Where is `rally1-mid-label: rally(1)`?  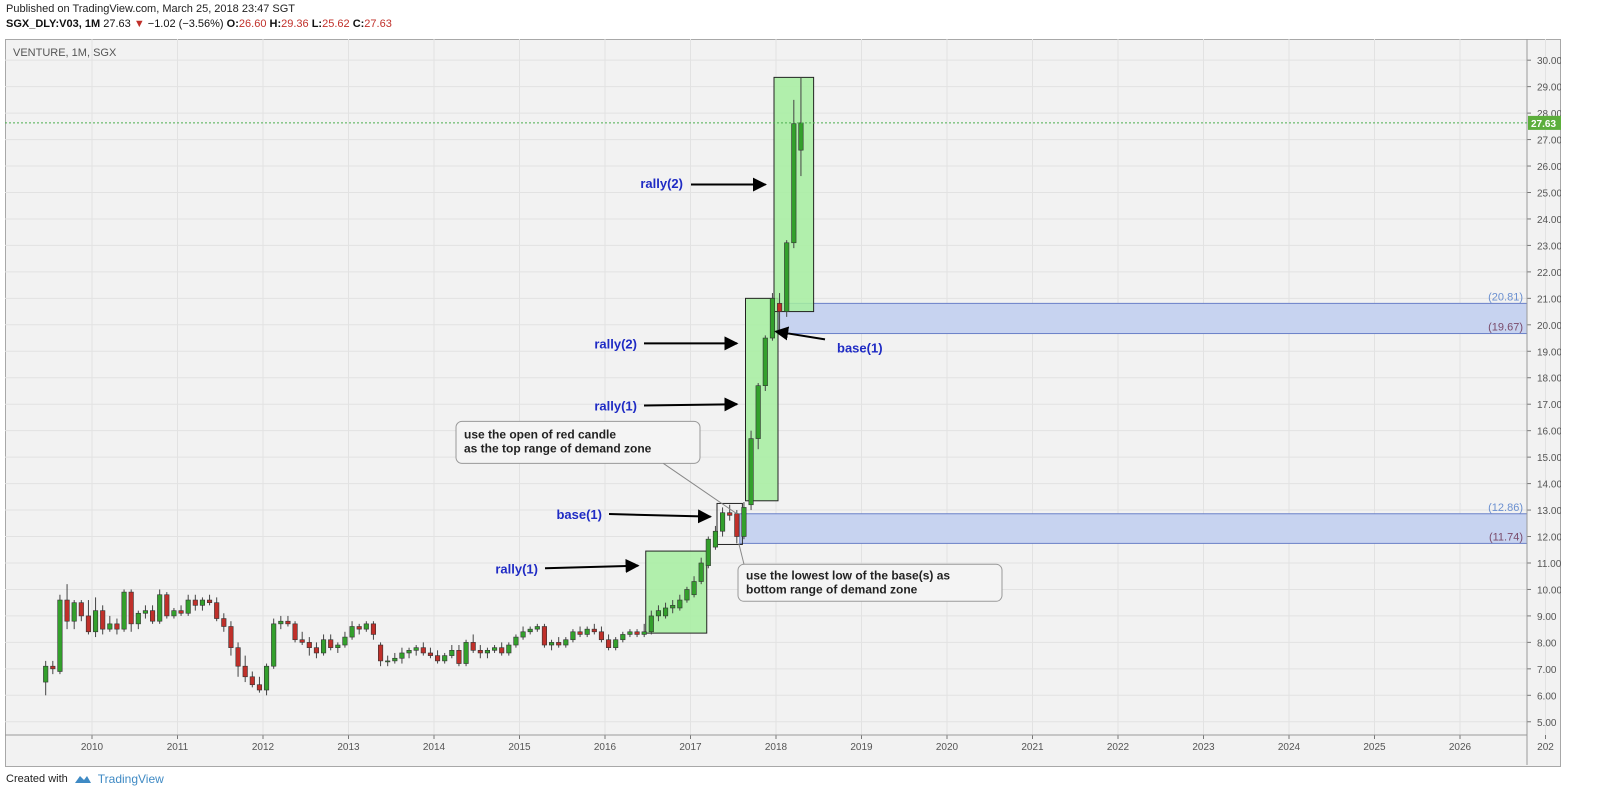
rally1-mid-label: rally(1) is located at coordinates (615, 406).